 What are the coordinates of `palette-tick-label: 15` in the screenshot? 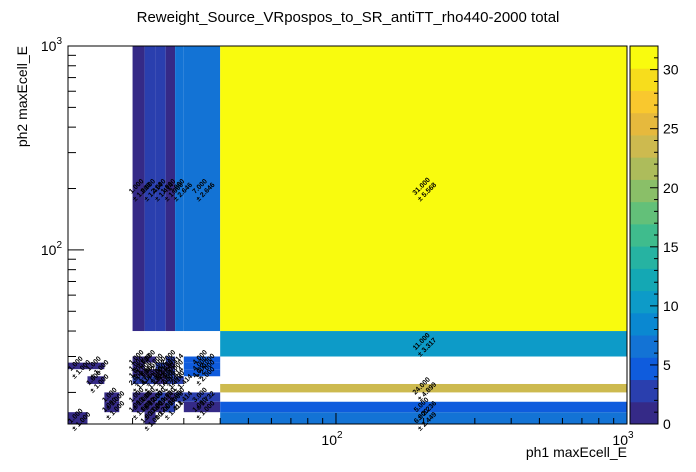 It's located at (671, 247).